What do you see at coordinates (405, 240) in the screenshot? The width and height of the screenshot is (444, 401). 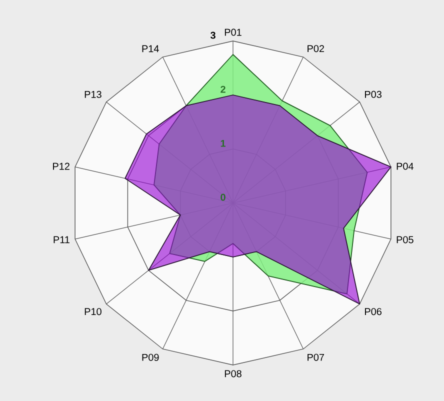 I see `spoke-label: P05` at bounding box center [405, 240].